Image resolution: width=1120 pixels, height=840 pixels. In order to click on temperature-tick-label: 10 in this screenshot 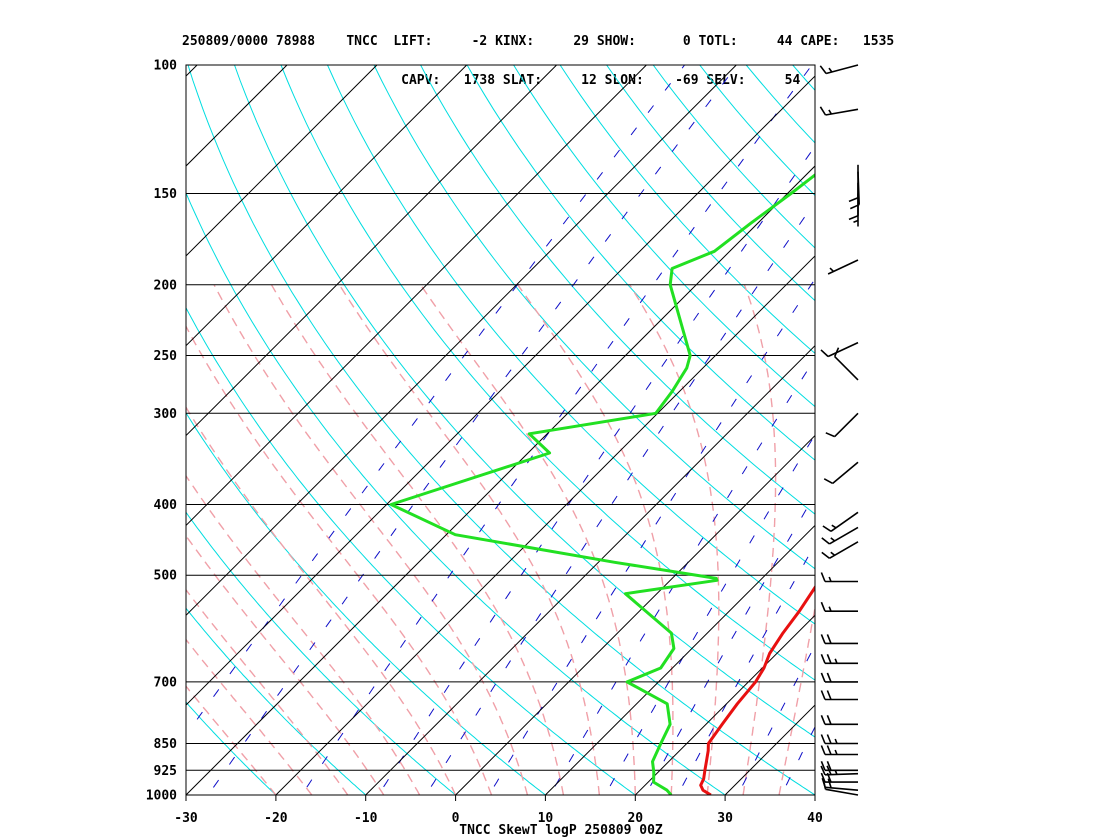, I will do `click(546, 818)`.